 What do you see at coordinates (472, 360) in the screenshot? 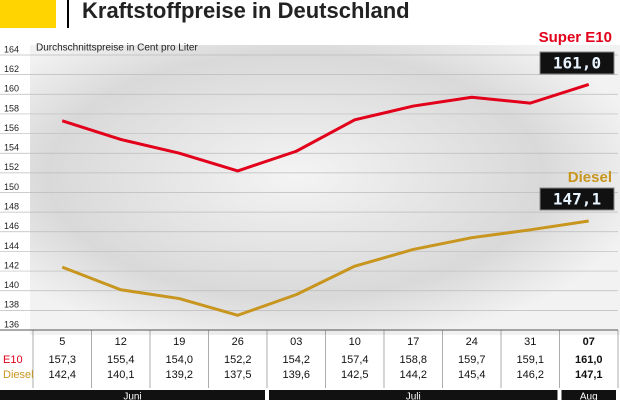
I see `value-label: 159,7` at bounding box center [472, 360].